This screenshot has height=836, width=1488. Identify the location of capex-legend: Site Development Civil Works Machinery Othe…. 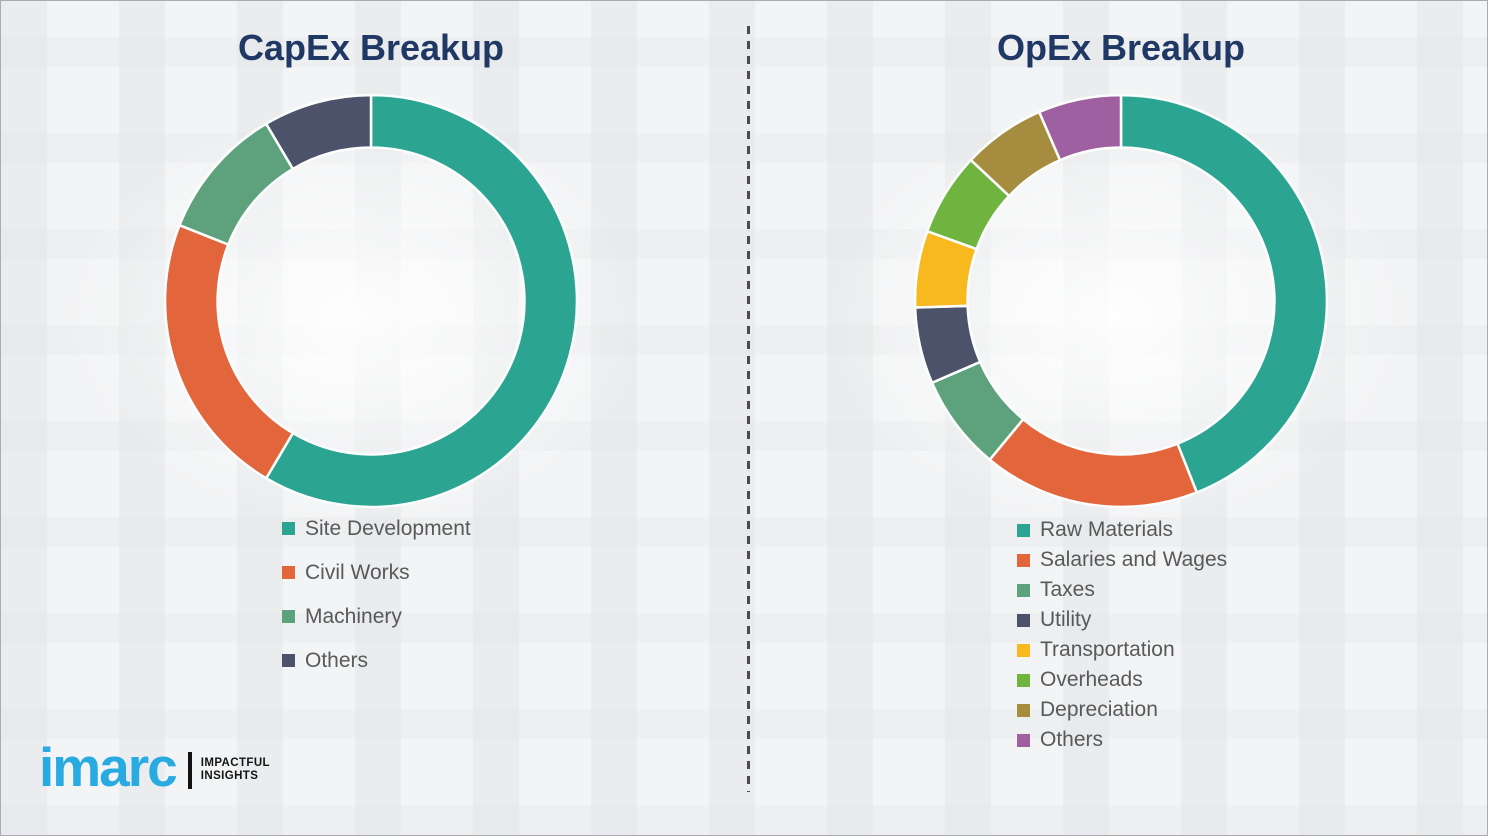
(376, 601).